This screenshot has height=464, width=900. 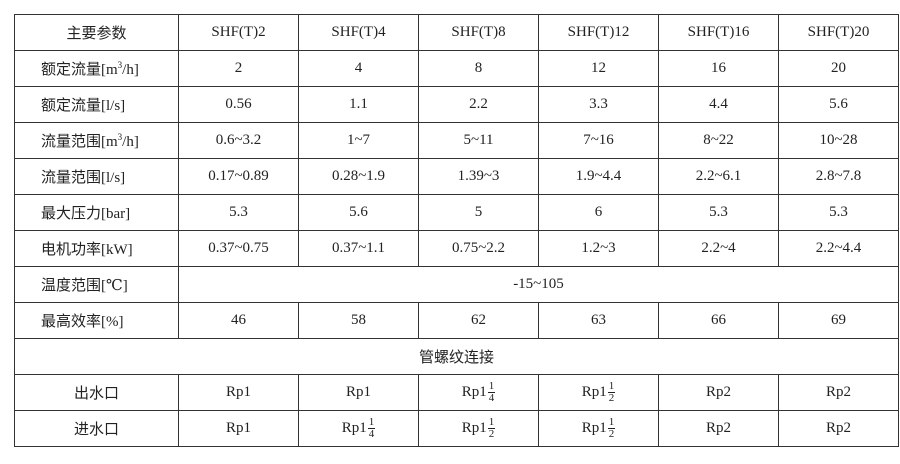 What do you see at coordinates (358, 176) in the screenshot?
I see `table-cell: 0.28~1.9` at bounding box center [358, 176].